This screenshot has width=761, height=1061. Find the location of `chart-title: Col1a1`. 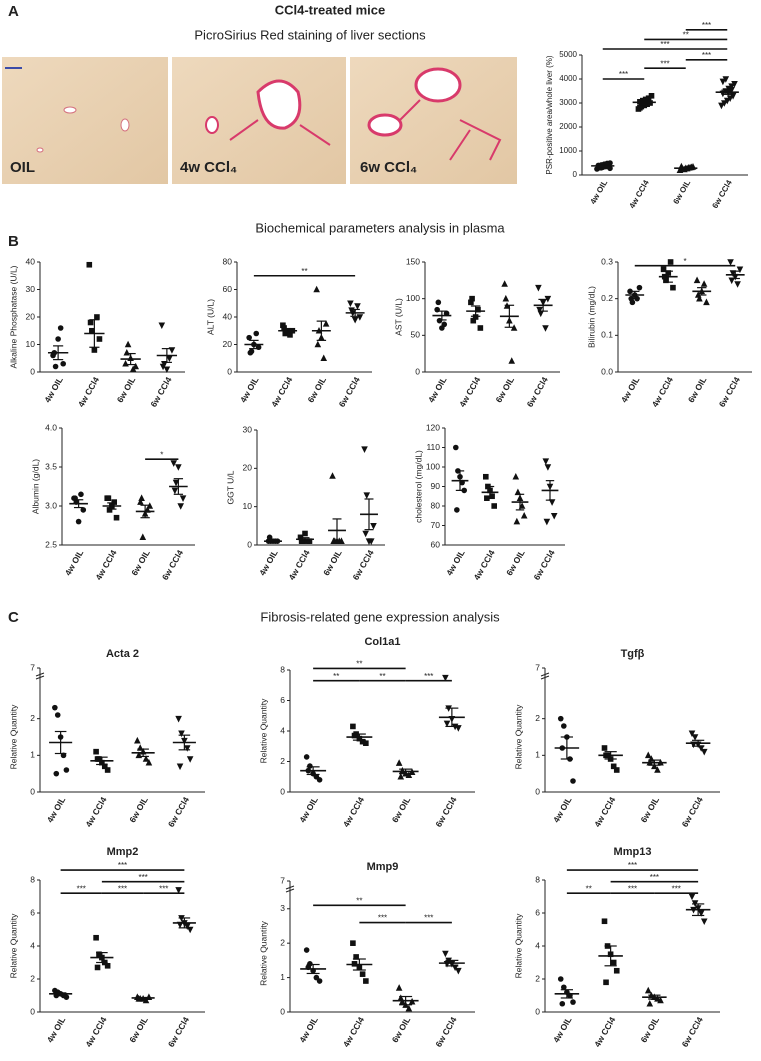

chart-title: Col1a1 is located at coordinates (382, 642).